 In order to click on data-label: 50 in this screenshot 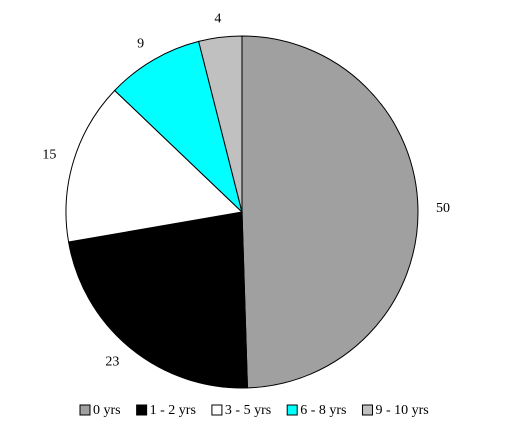, I will do `click(443, 208)`.